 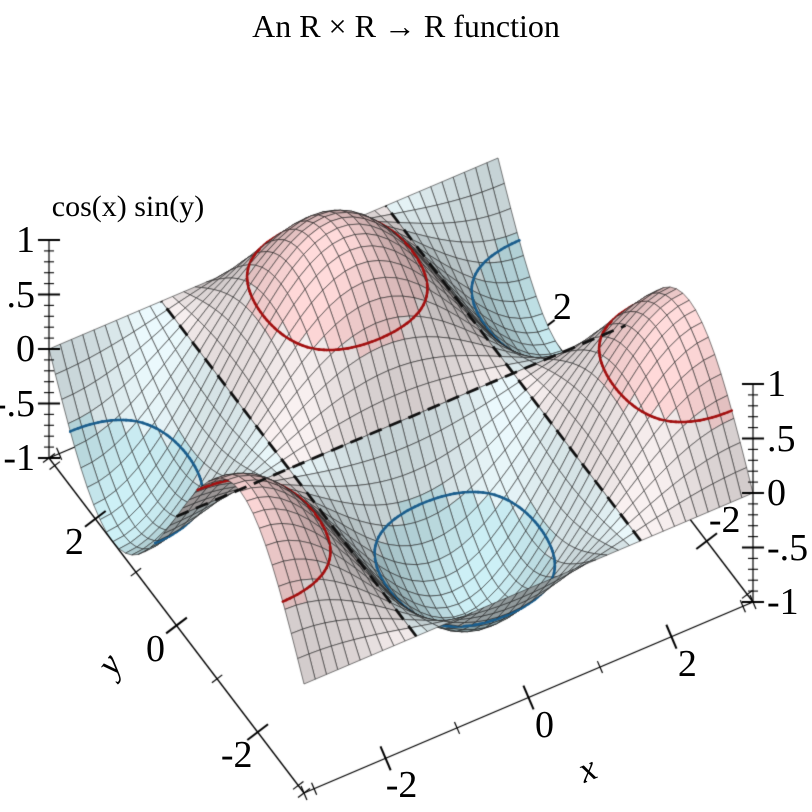 What do you see at coordinates (406, 26) in the screenshot?
I see `plot-title: An R × R → R function` at bounding box center [406, 26].